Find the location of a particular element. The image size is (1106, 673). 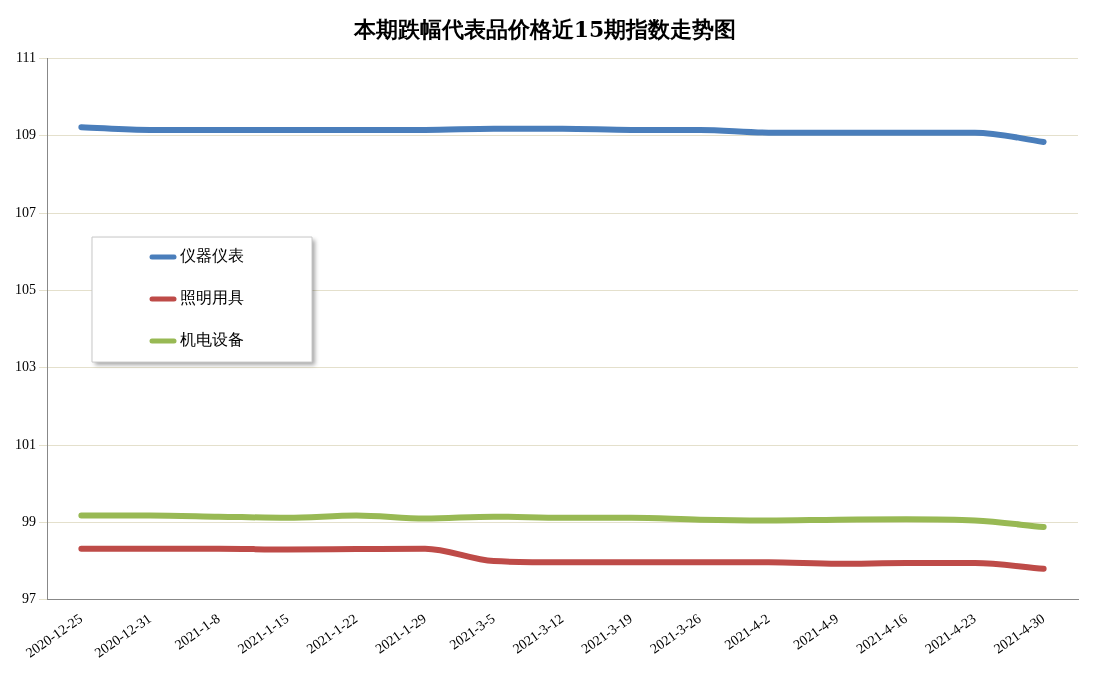

chart-title: 本期跌幅代表品价格近15期指数走势图 is located at coordinates (544, 28).